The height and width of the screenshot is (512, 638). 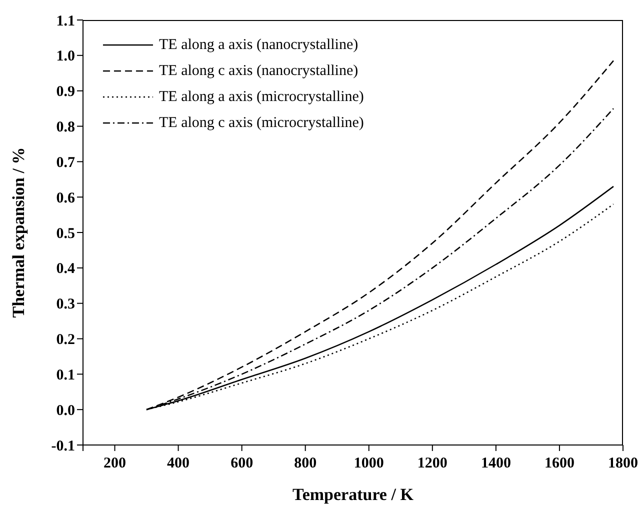 What do you see at coordinates (258, 45) in the screenshot?
I see `legend-label: TE along a axis (nanocrystalline)` at bounding box center [258, 45].